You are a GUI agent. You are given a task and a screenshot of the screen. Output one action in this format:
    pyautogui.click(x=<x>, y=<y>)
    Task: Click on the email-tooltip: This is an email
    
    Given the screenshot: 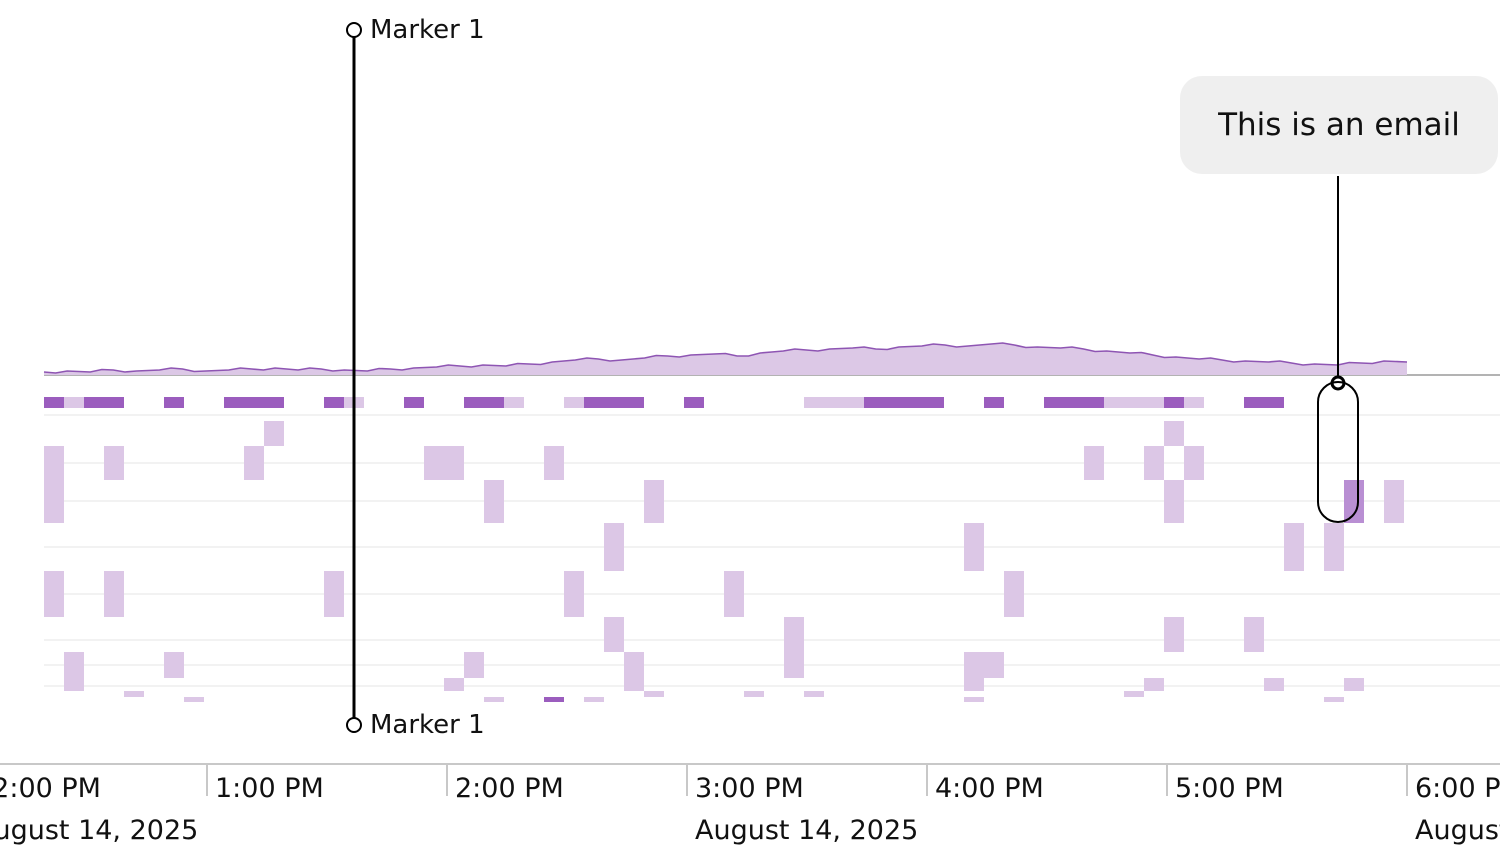 What is the action you would take?
    pyautogui.click(x=1339, y=125)
    